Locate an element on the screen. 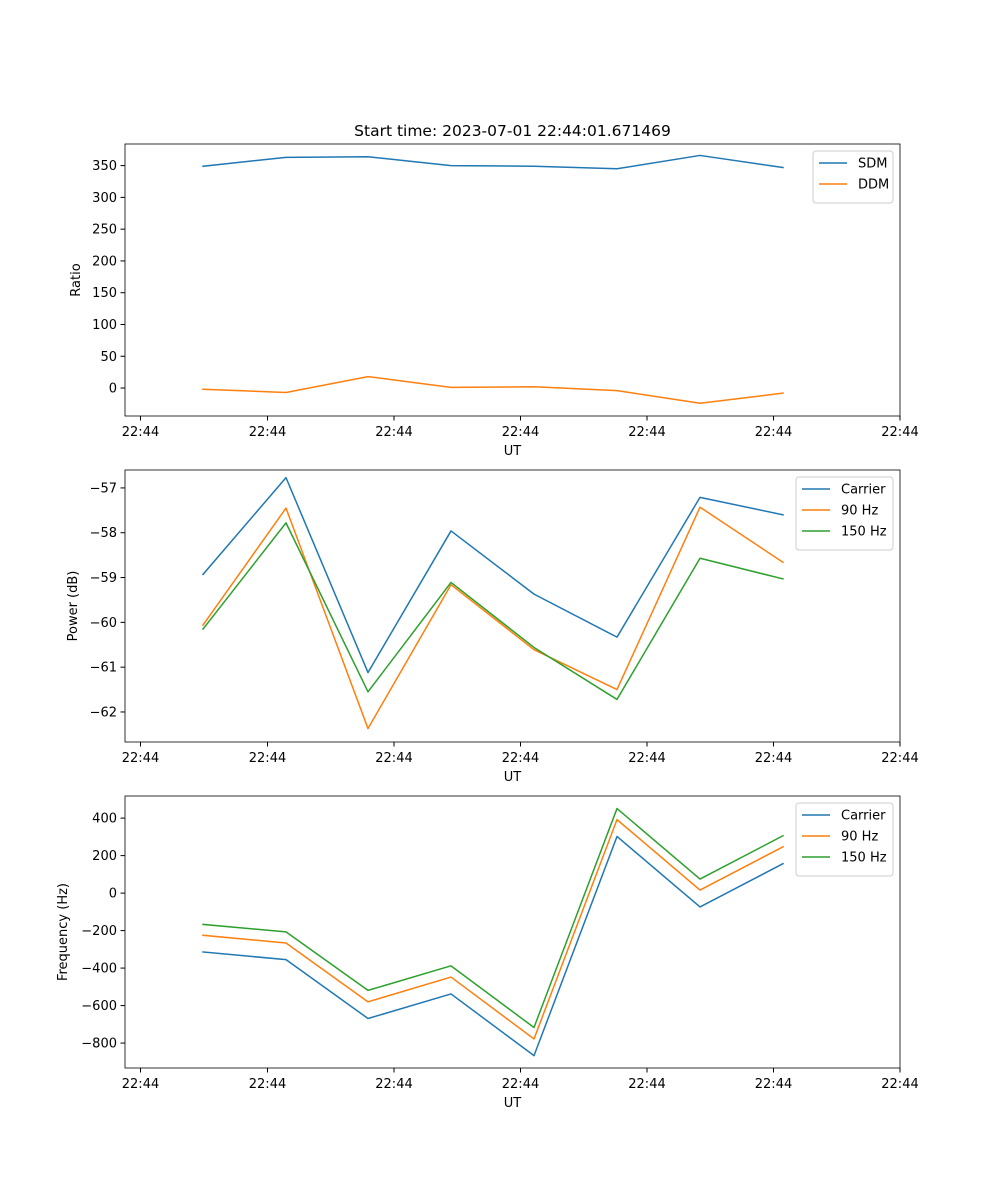 The height and width of the screenshot is (1200, 1000). series-line-ddm is located at coordinates (493, 390).